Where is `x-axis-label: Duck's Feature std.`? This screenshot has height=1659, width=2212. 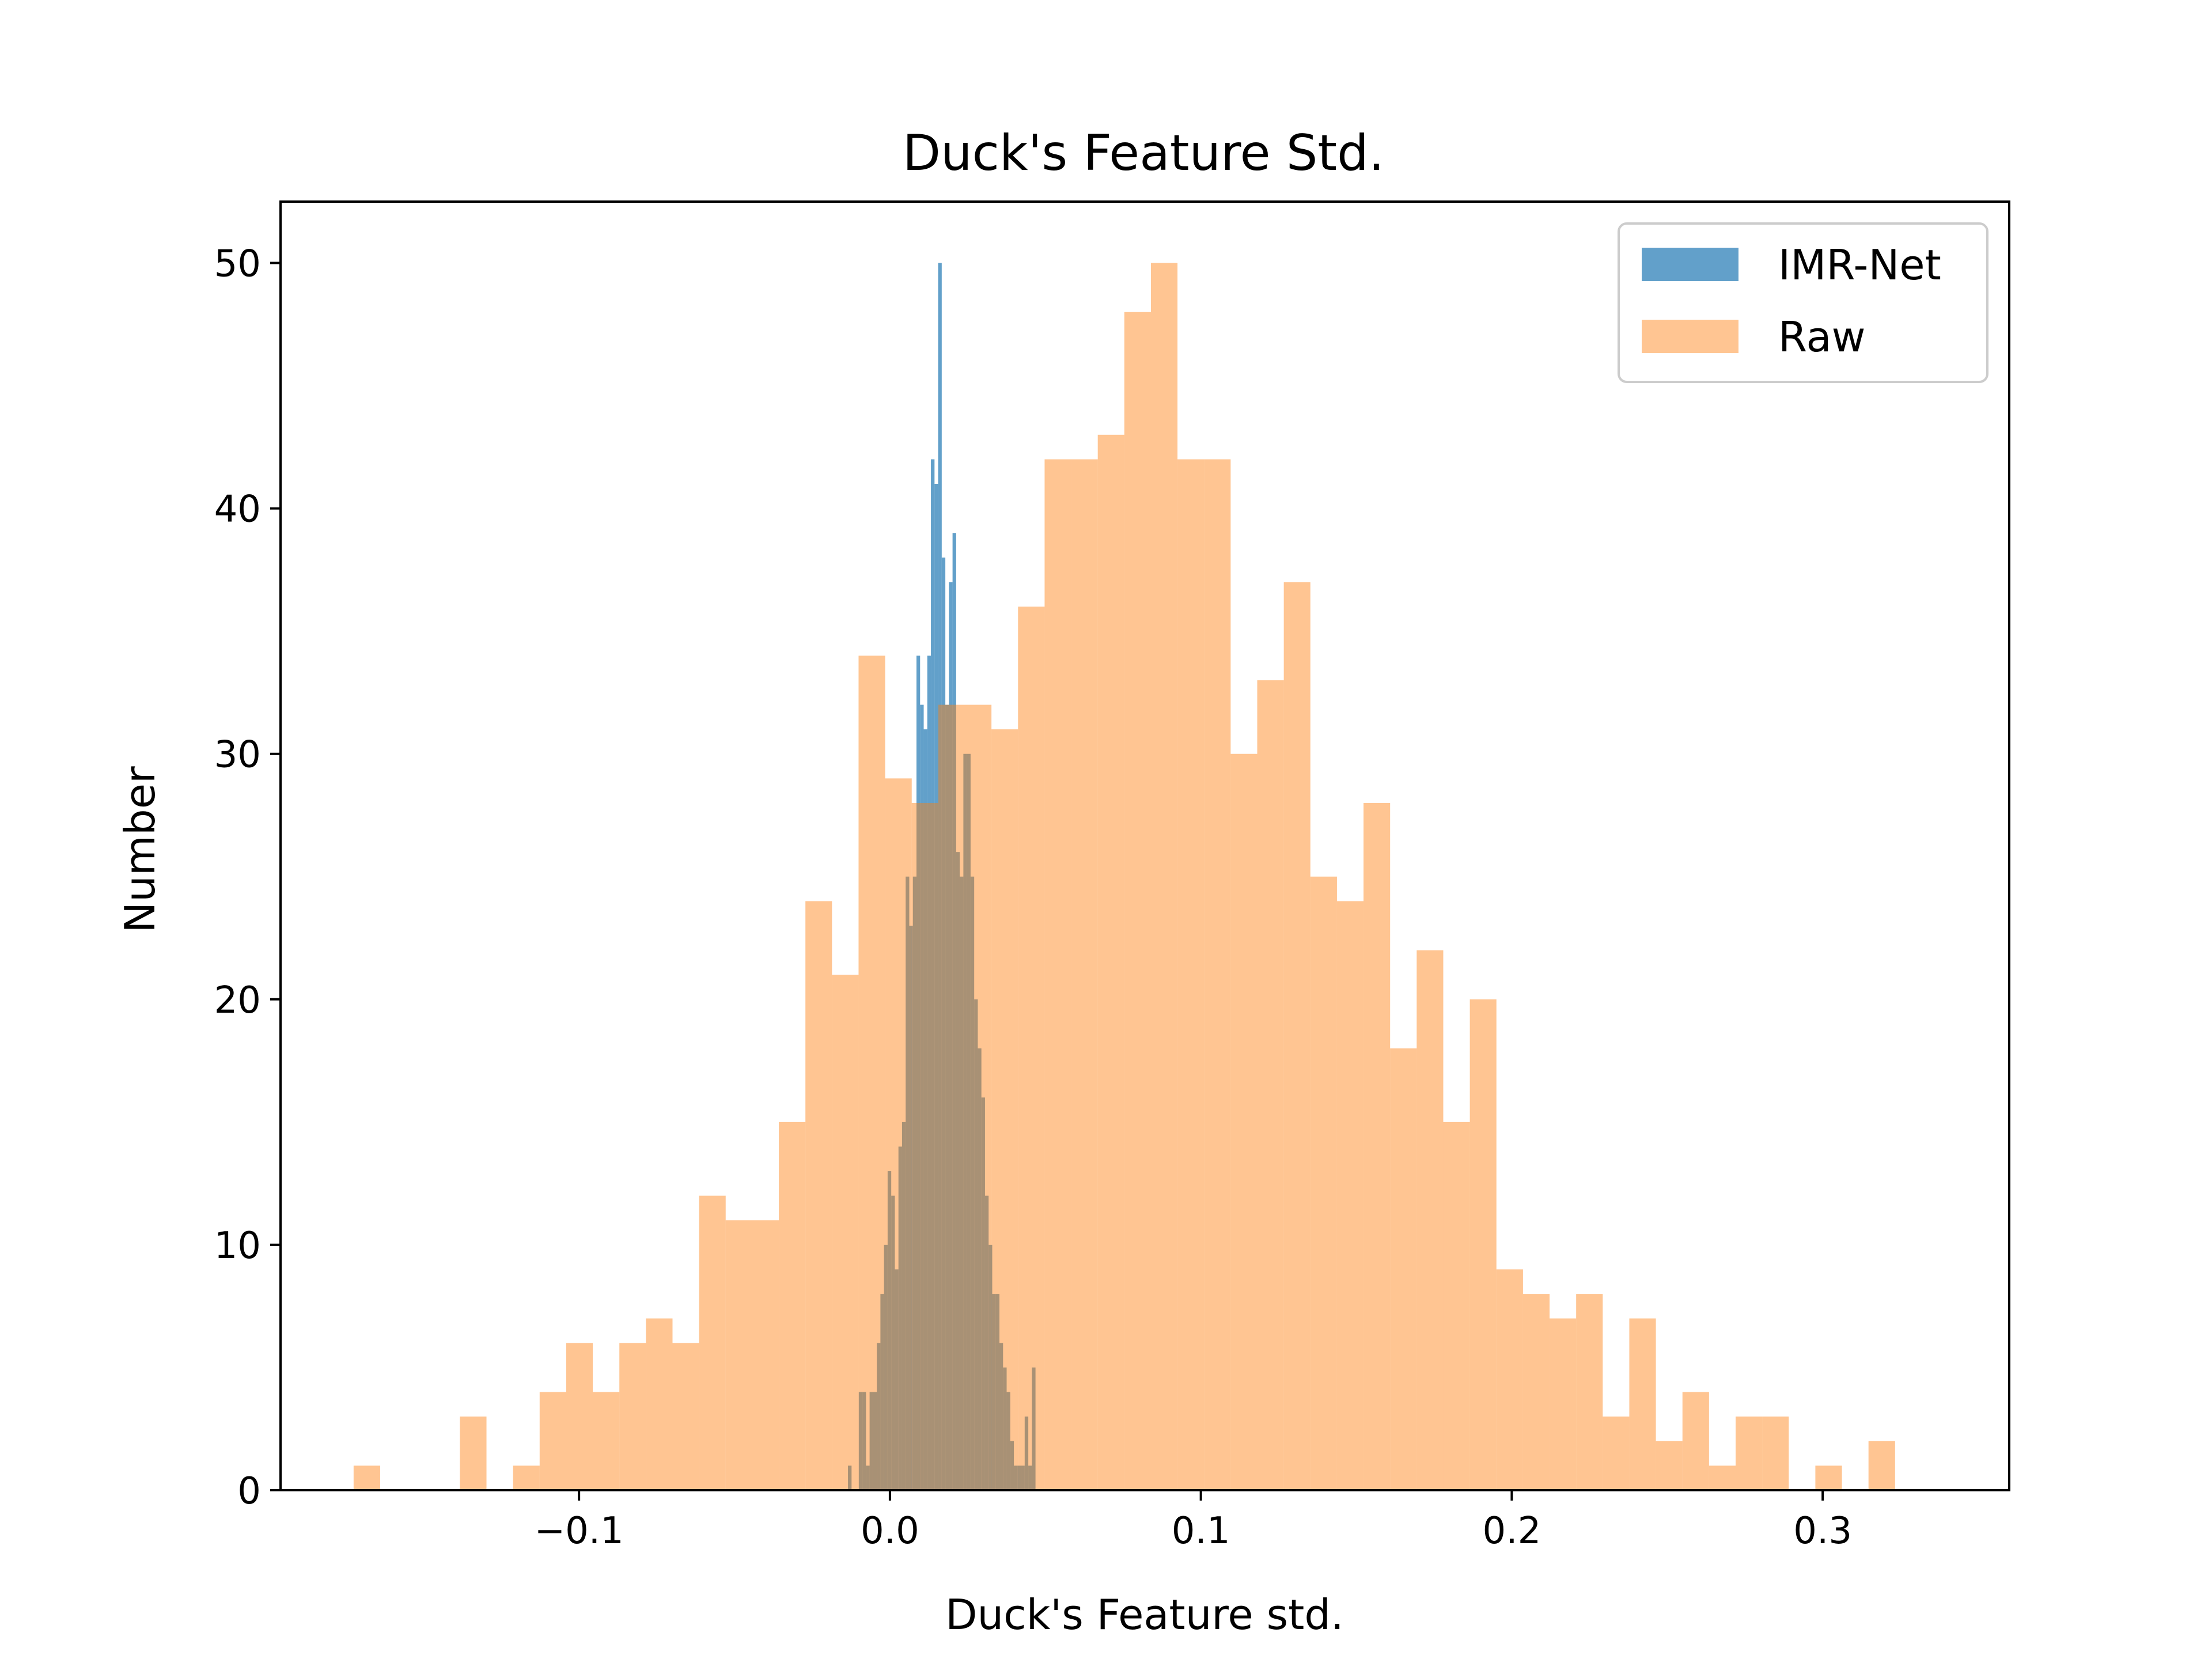 x-axis-label: Duck's Feature std. is located at coordinates (1144, 1614).